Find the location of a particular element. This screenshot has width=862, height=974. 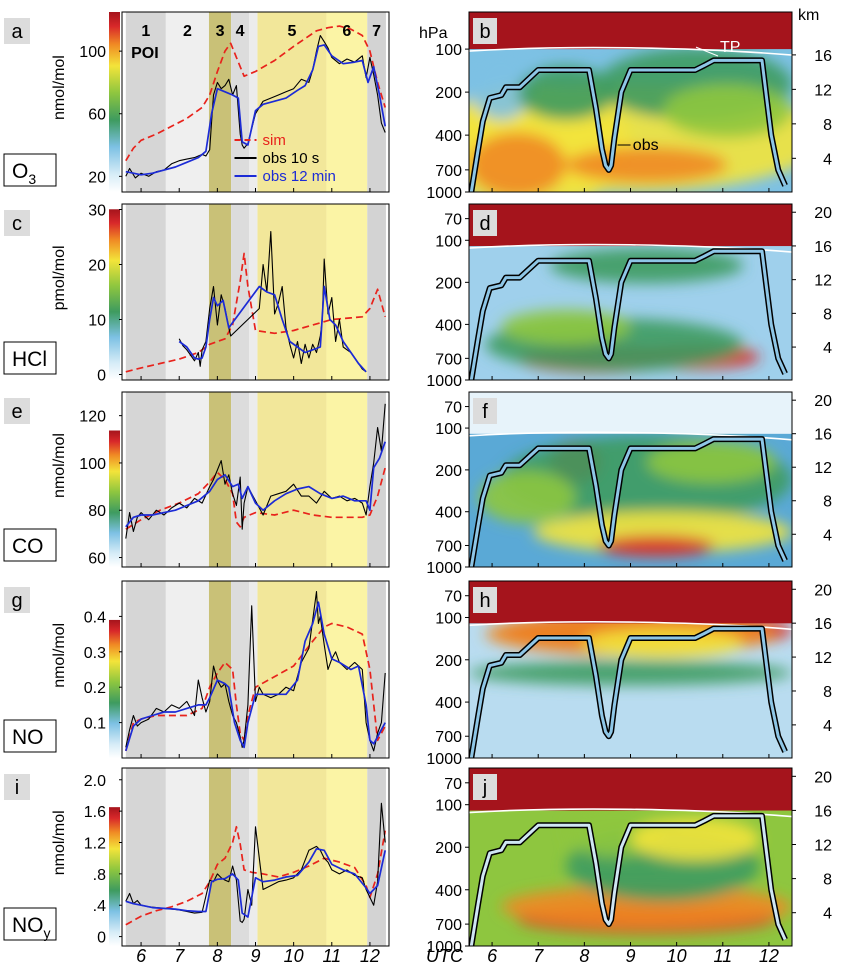

left-xtick-label: 9 is located at coordinates (255, 956).